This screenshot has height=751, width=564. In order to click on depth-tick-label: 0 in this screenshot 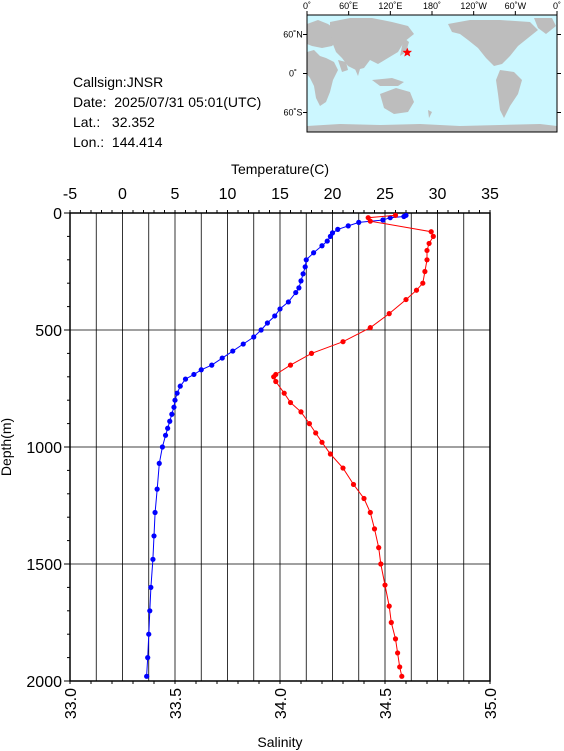, I will do `click(57, 214)`.